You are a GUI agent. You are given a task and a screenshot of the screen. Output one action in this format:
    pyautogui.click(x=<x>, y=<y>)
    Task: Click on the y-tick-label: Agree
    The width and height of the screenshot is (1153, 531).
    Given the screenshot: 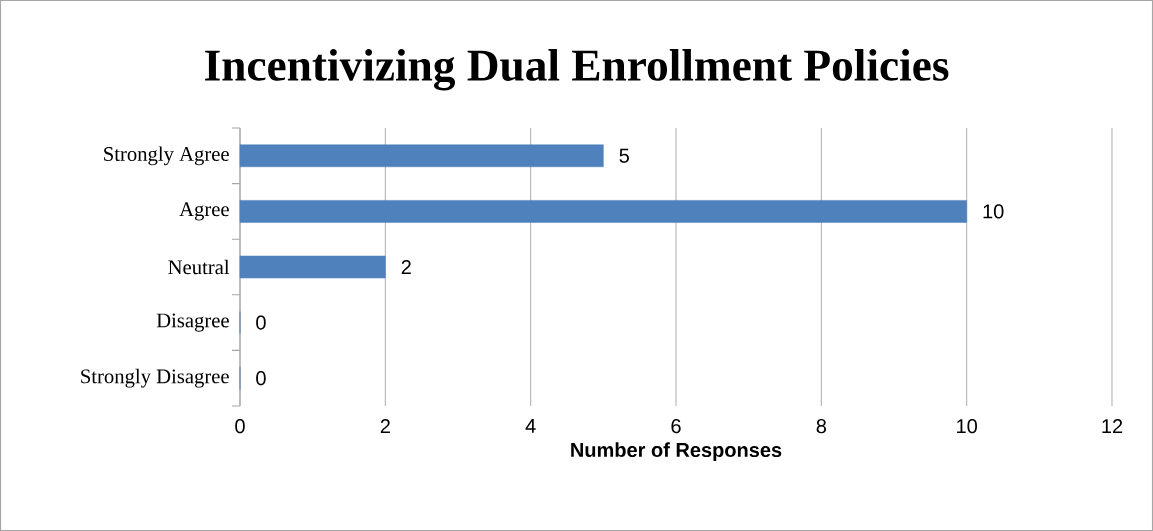 What is the action you would take?
    pyautogui.click(x=204, y=211)
    